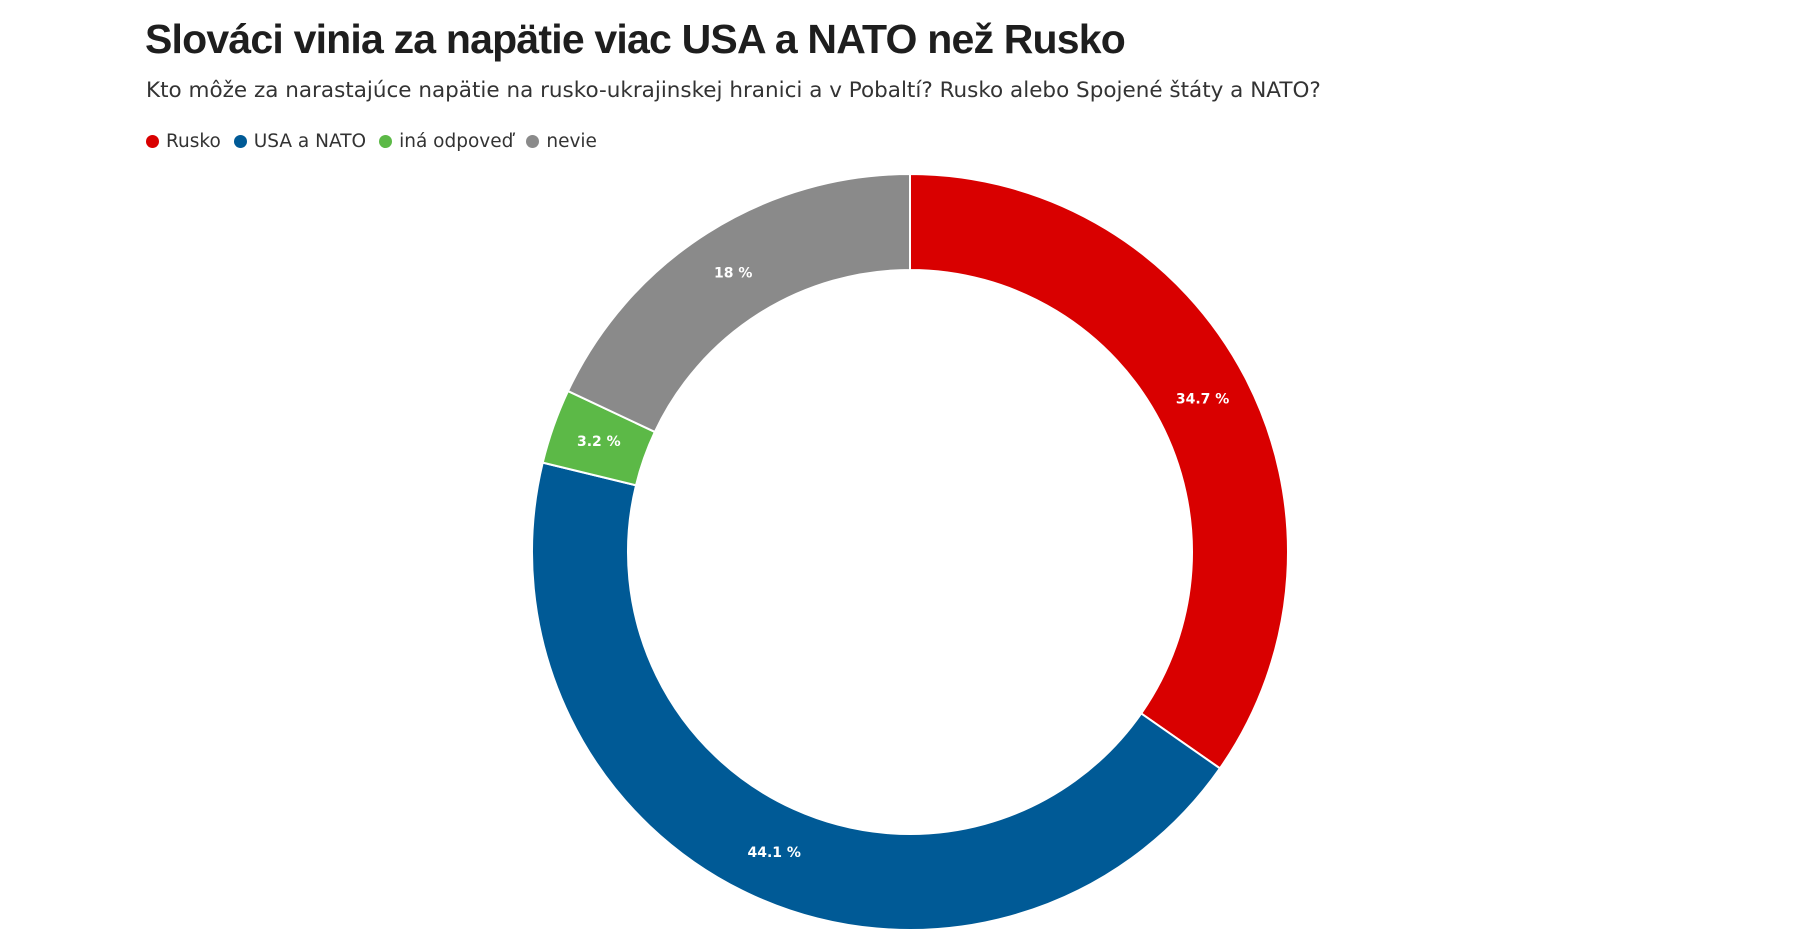 The width and height of the screenshot is (1800, 950). Describe the element at coordinates (378, 141) in the screenshot. I see `chart-legend: Rusko USA a NATO iná odpoveď nevie` at that location.